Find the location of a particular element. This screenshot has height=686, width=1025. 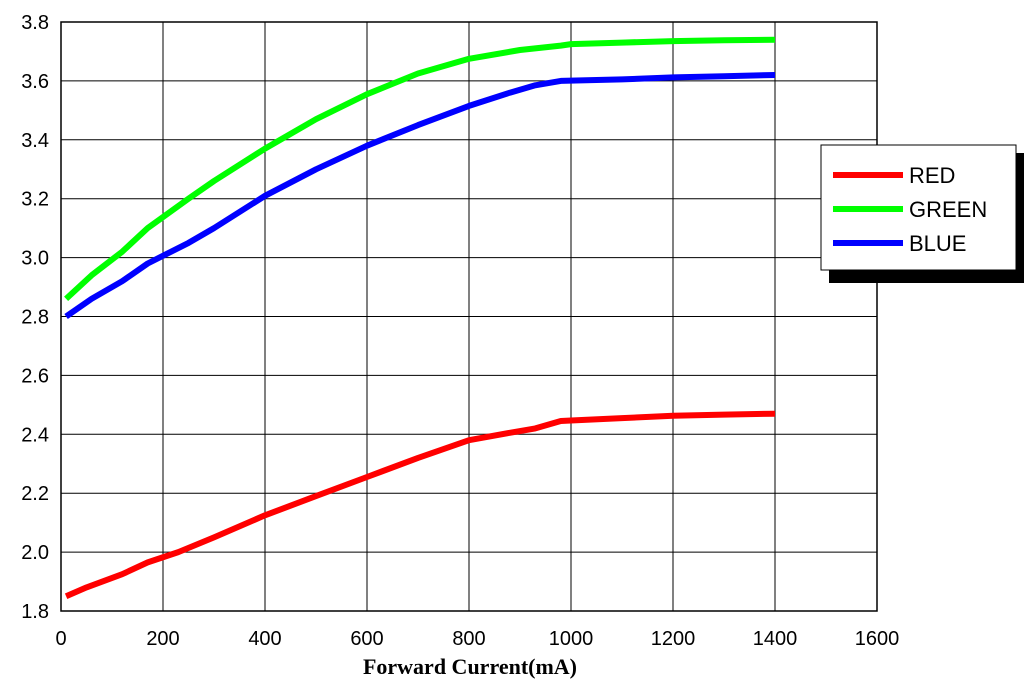

y-tick-label: 3.6 is located at coordinates (35, 82).